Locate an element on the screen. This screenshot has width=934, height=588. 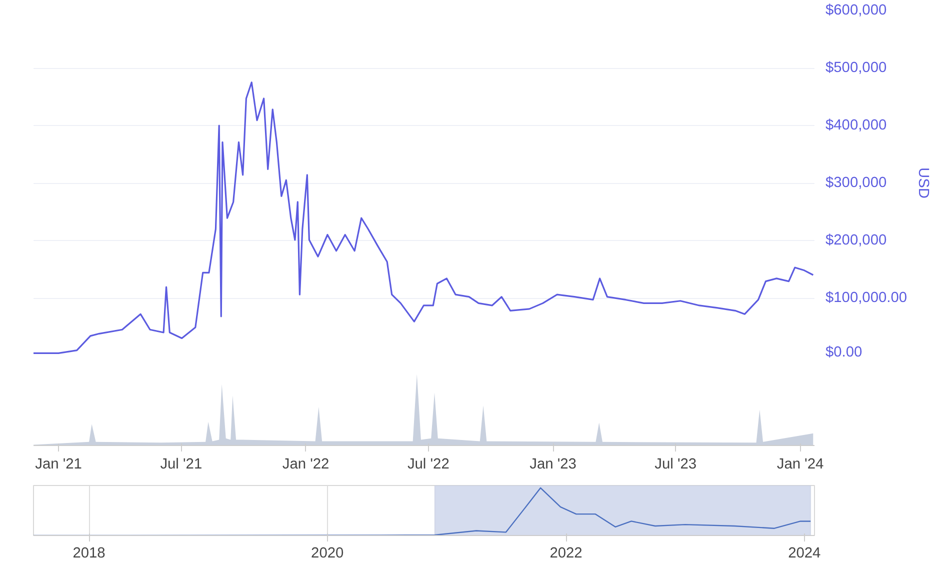
x-tick-label: Jan '21 is located at coordinates (58, 464).